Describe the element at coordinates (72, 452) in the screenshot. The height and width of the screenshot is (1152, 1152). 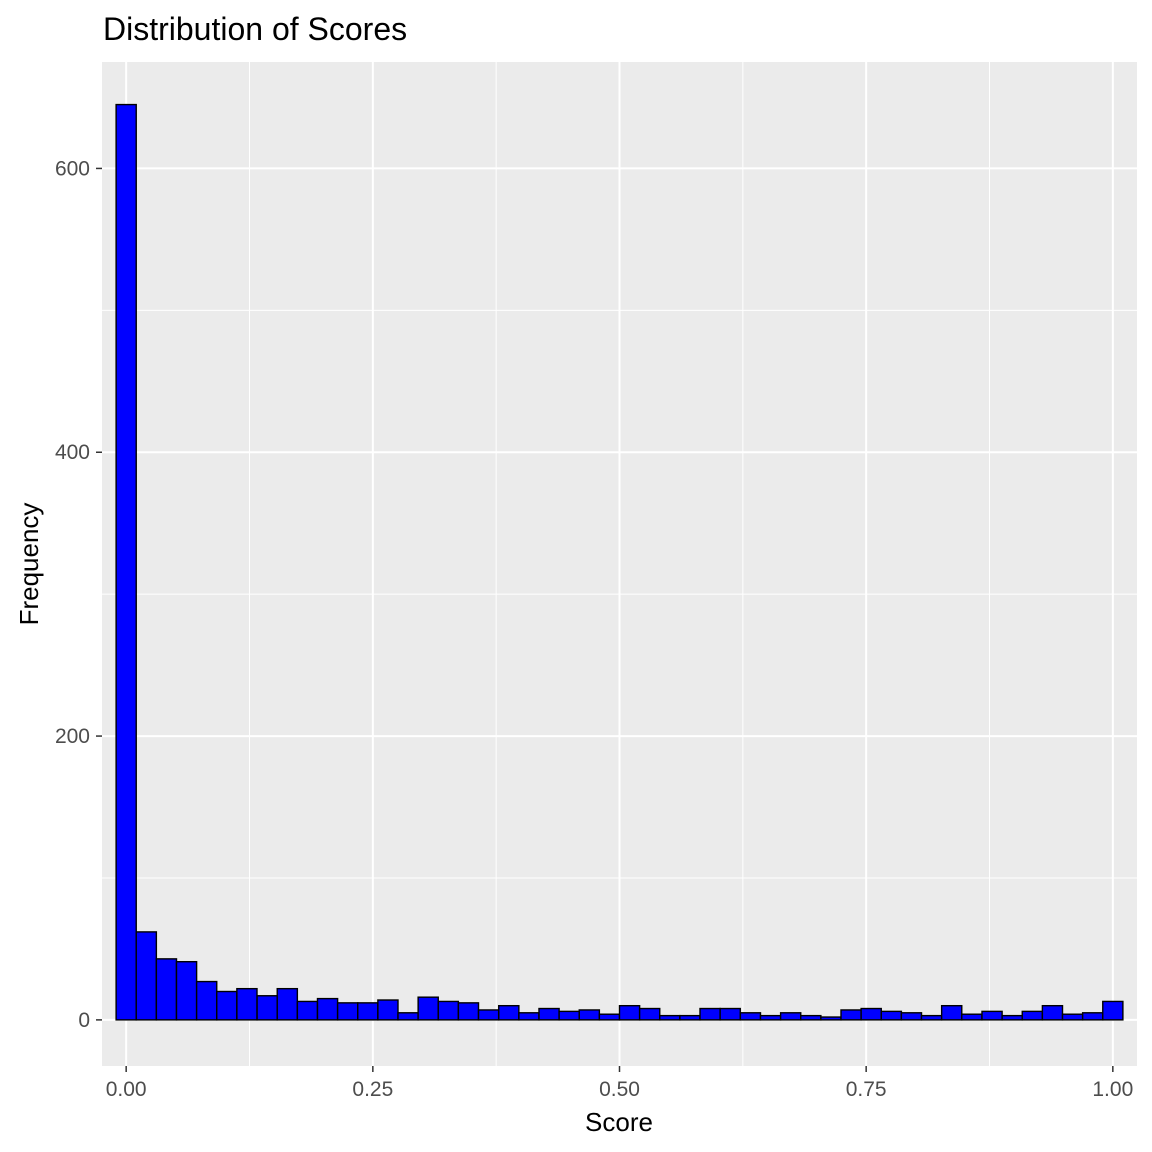
I see `y-tick-label: 400` at that location.